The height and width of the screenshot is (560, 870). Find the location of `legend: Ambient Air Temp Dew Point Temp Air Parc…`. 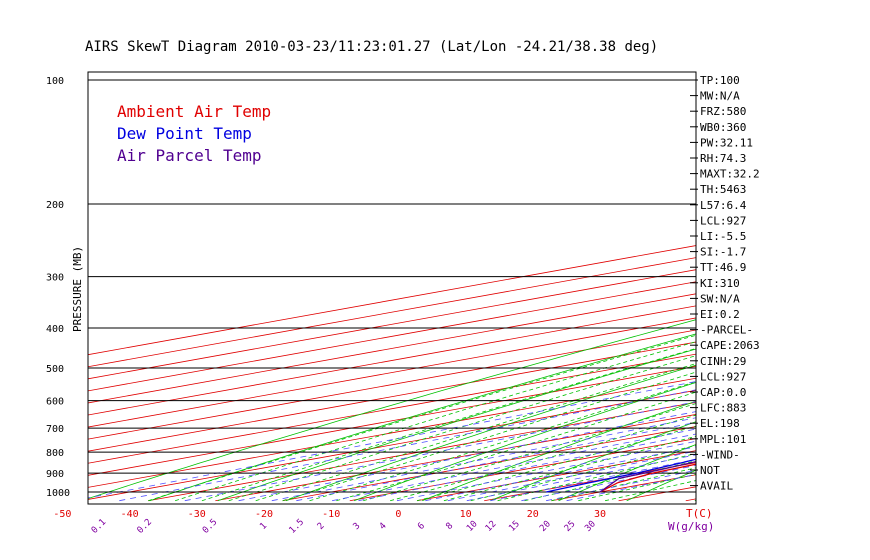

legend: Ambient Air Temp Dew Point Temp Air Parc… is located at coordinates (194, 133).